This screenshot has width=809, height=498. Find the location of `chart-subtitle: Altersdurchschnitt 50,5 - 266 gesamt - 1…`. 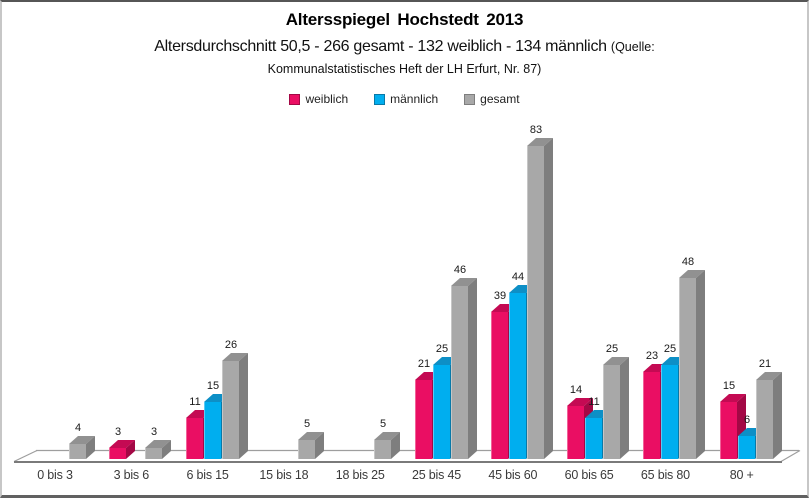

chart-subtitle: Altersdurchschnitt 50,5 - 266 gesamt - 1… is located at coordinates (404, 47).